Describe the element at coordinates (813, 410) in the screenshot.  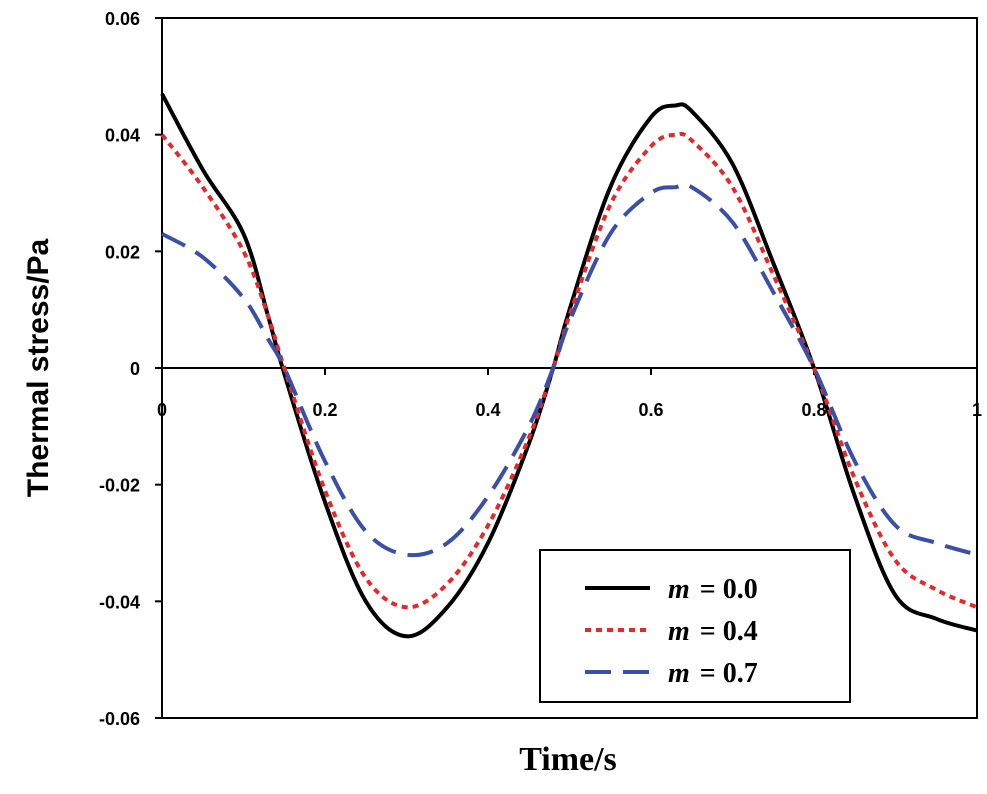
I see `x-tick-label: 0.8` at that location.